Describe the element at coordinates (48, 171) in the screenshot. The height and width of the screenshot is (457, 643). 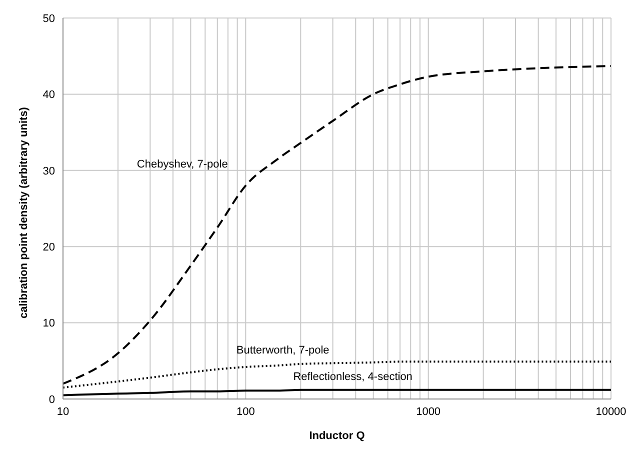
I see `y-tick-label: 30` at that location.